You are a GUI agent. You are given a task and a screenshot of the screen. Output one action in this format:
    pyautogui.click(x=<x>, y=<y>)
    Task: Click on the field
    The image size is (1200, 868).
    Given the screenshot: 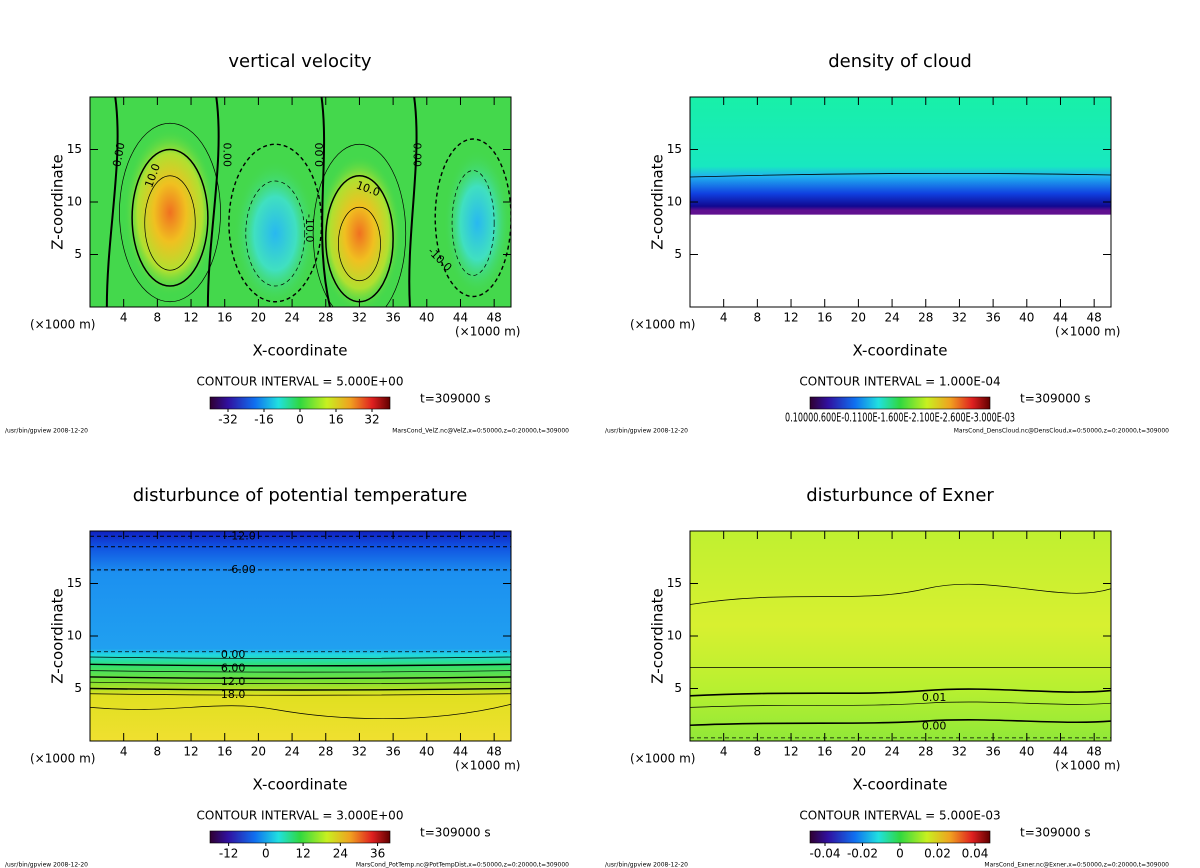 What is the action you would take?
    pyautogui.click(x=300, y=636)
    